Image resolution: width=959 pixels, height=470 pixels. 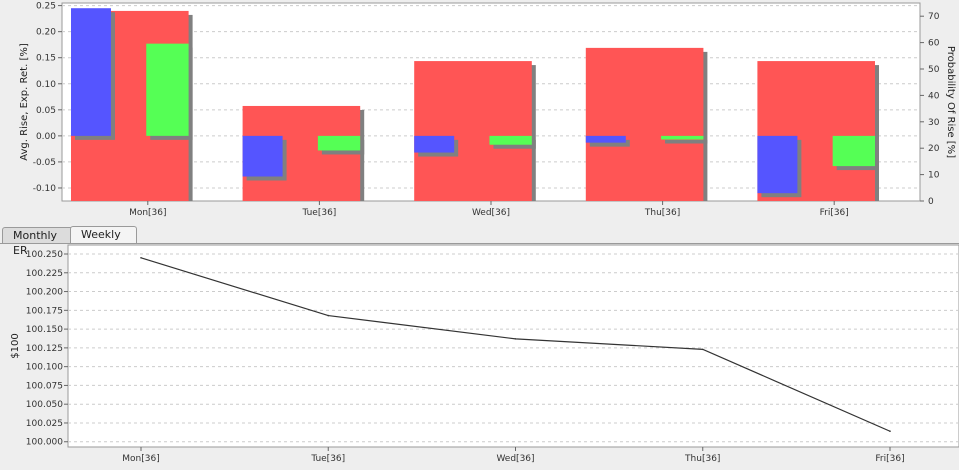 I want to click on y2-axis-label: Probability Of Rise [%], so click(x=950, y=102).